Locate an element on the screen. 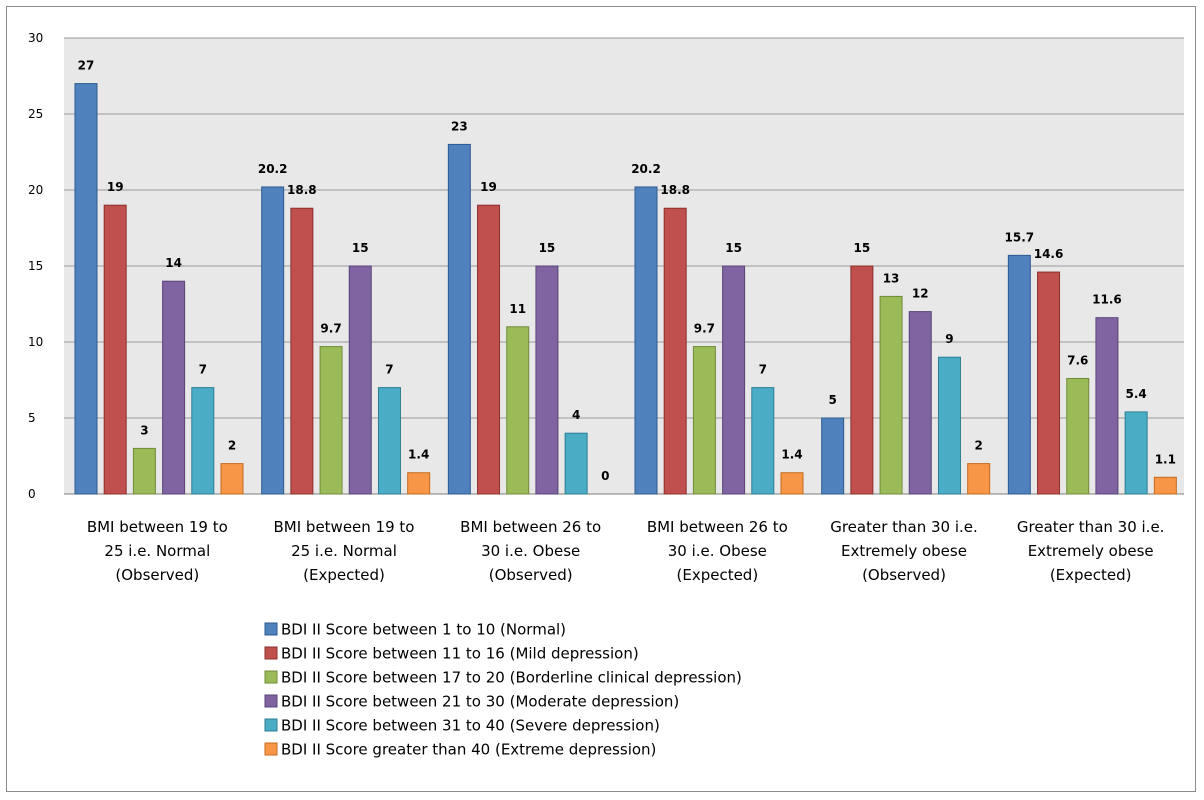 The width and height of the screenshot is (1204, 800). data-label: 4 is located at coordinates (576, 415).